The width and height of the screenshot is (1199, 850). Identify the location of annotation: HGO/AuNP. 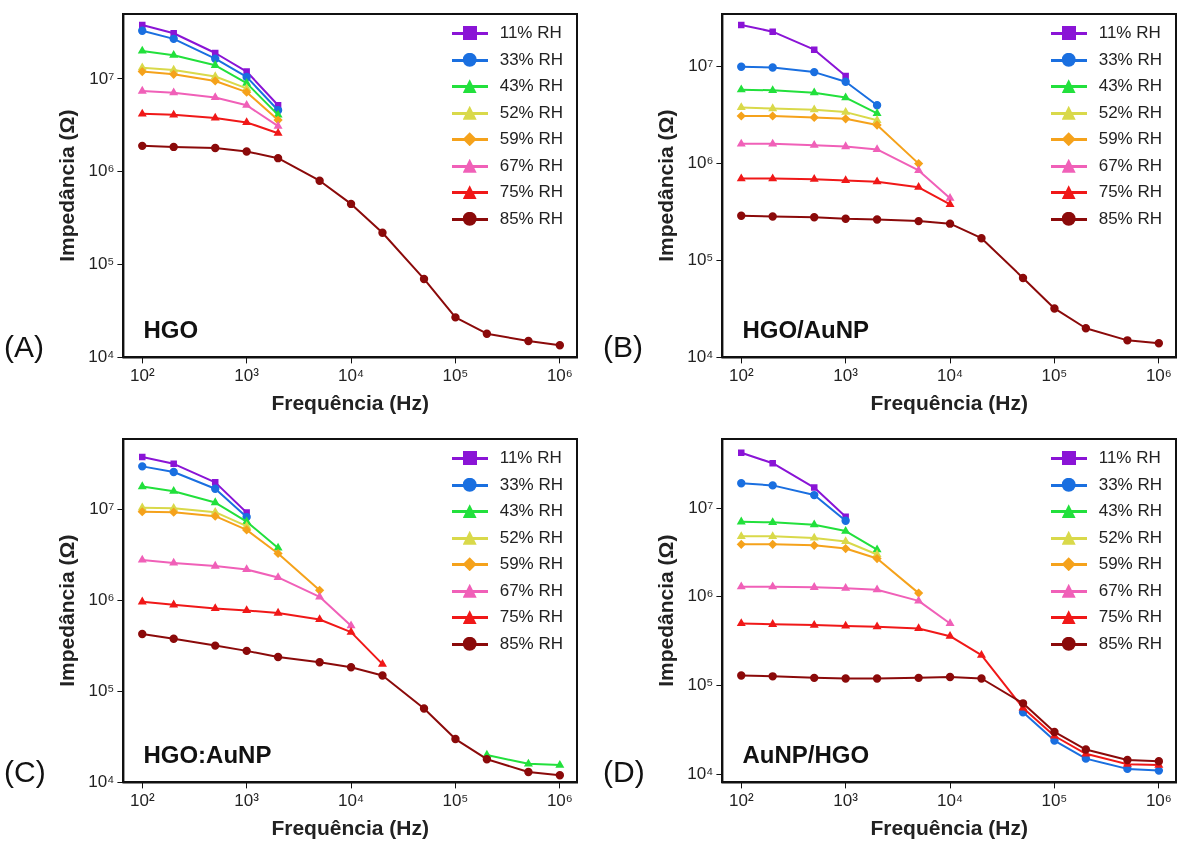
(806, 330).